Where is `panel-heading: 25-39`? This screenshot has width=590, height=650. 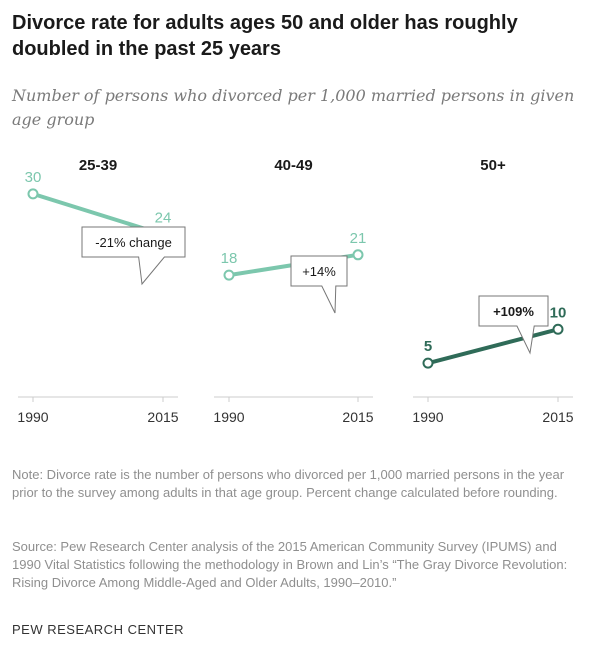 panel-heading: 25-39 is located at coordinates (98, 165).